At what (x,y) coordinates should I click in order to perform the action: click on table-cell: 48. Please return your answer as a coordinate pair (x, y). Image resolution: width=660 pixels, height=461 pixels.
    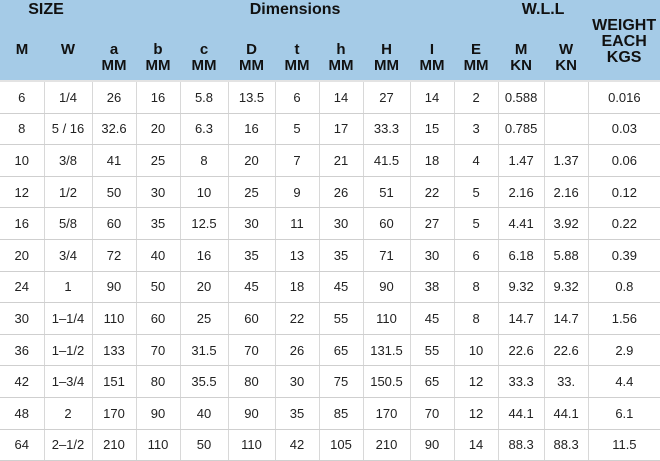
    Looking at the image, I should click on (22, 413).